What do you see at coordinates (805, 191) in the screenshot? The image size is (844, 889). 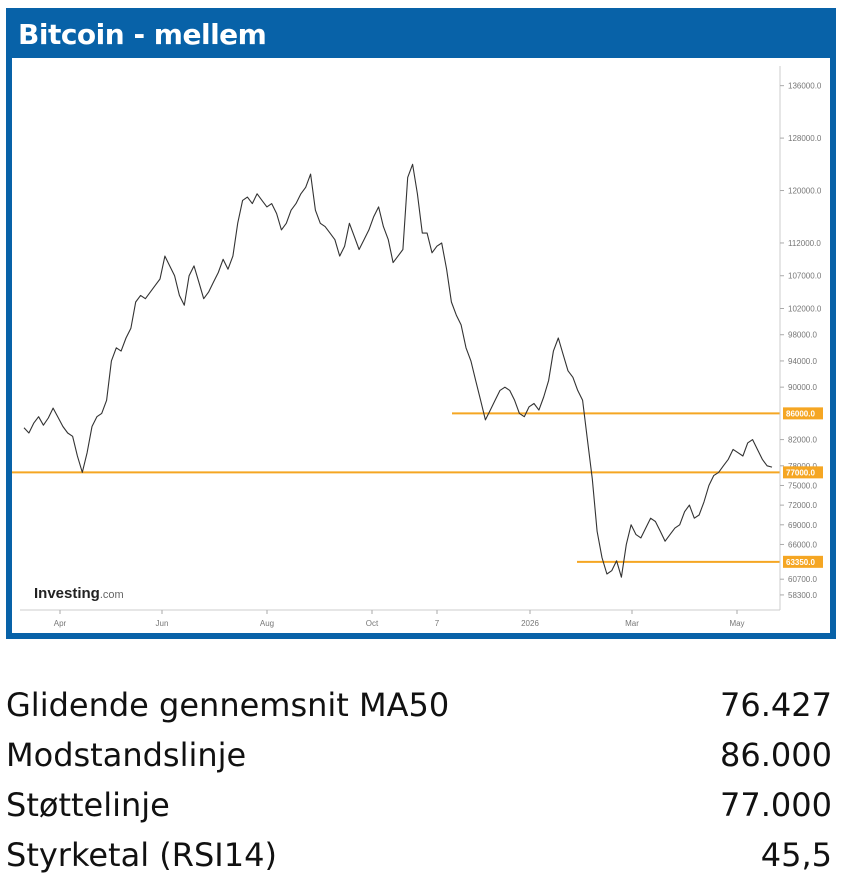 I see `y-tick-label: 120000.0` at bounding box center [805, 191].